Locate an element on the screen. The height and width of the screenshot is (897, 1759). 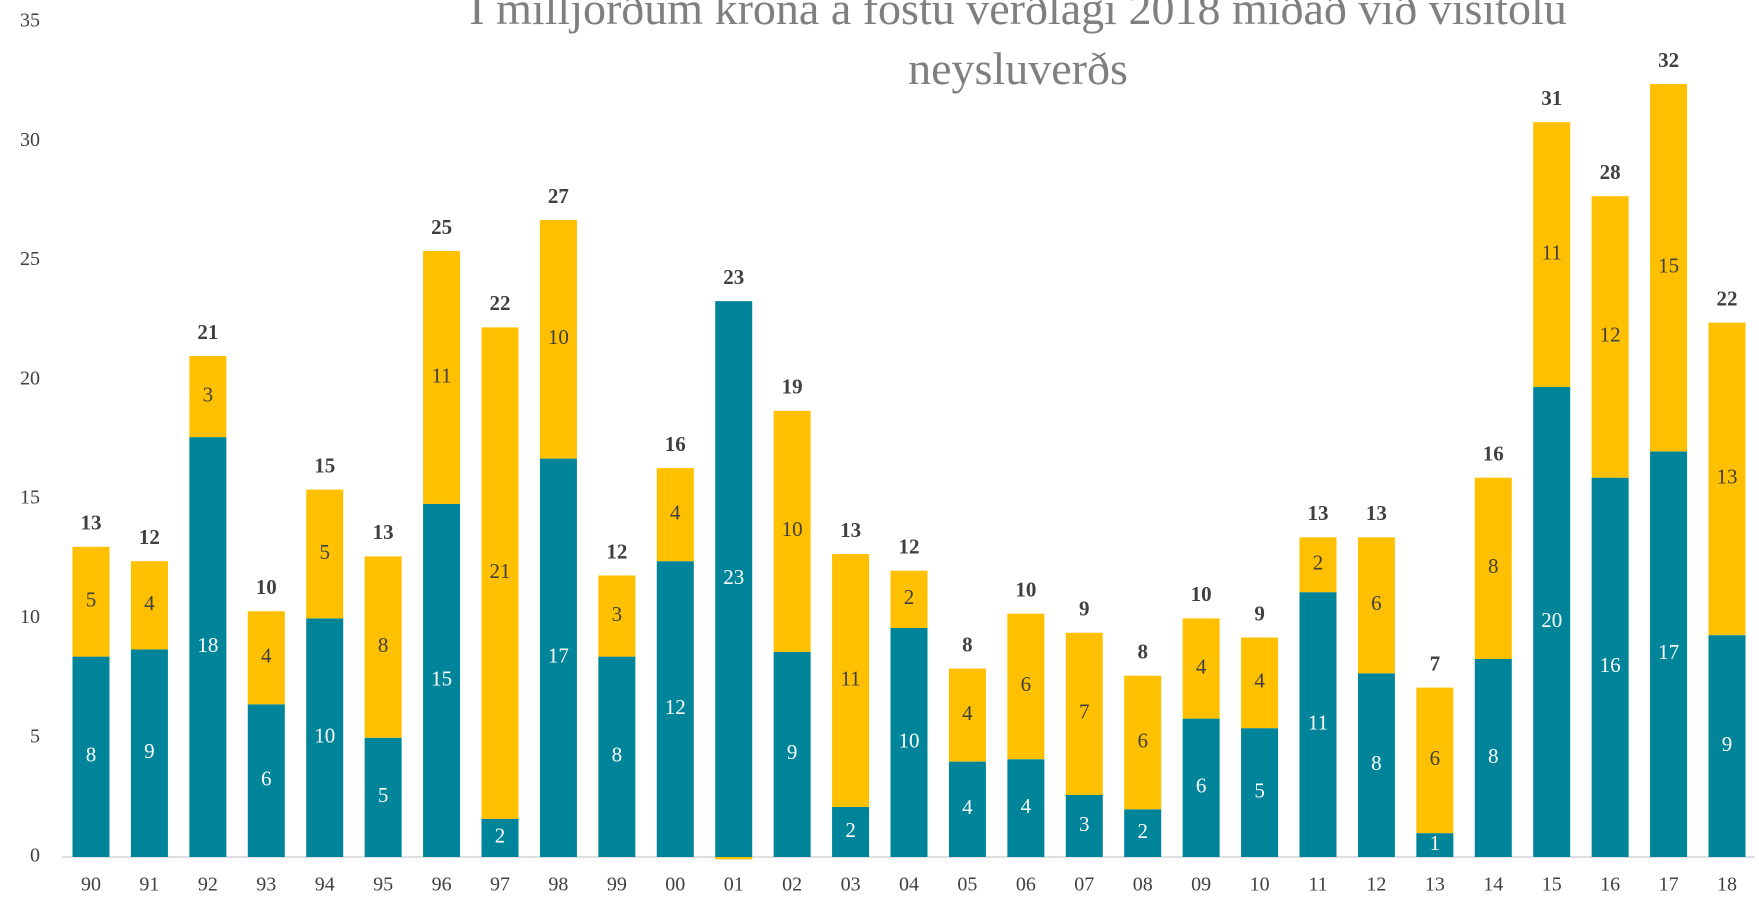
segment-label: 15 is located at coordinates (441, 678).